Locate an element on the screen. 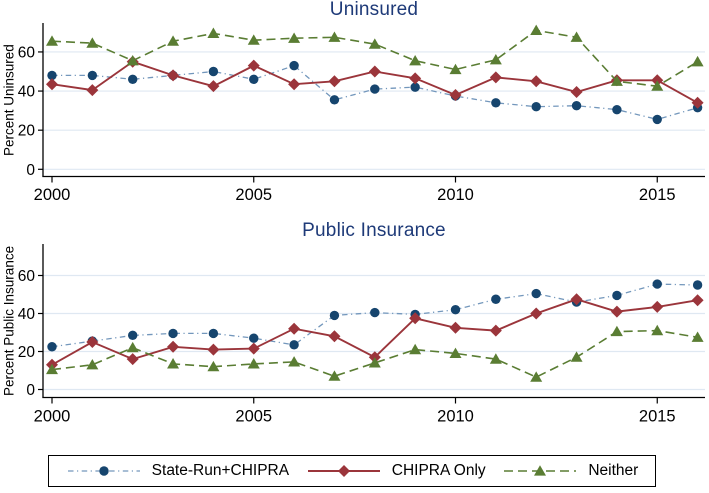 Image resolution: width=709 pixels, height=493 pixels. legend-sample-state-run-chipra-line is located at coordinates (103, 471).